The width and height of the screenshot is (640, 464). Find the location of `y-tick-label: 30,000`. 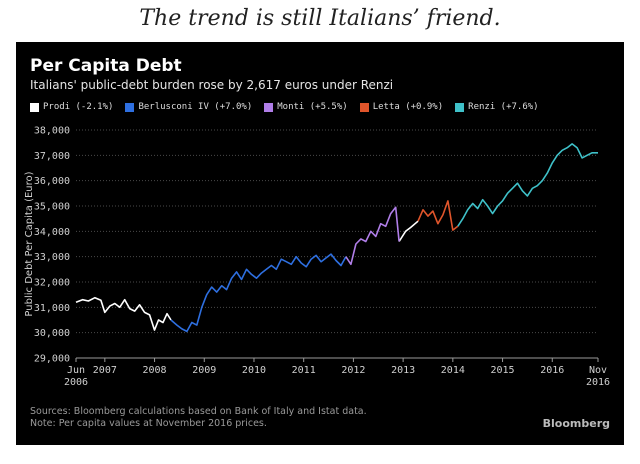

y-tick-label: 30,000 is located at coordinates (52, 333).